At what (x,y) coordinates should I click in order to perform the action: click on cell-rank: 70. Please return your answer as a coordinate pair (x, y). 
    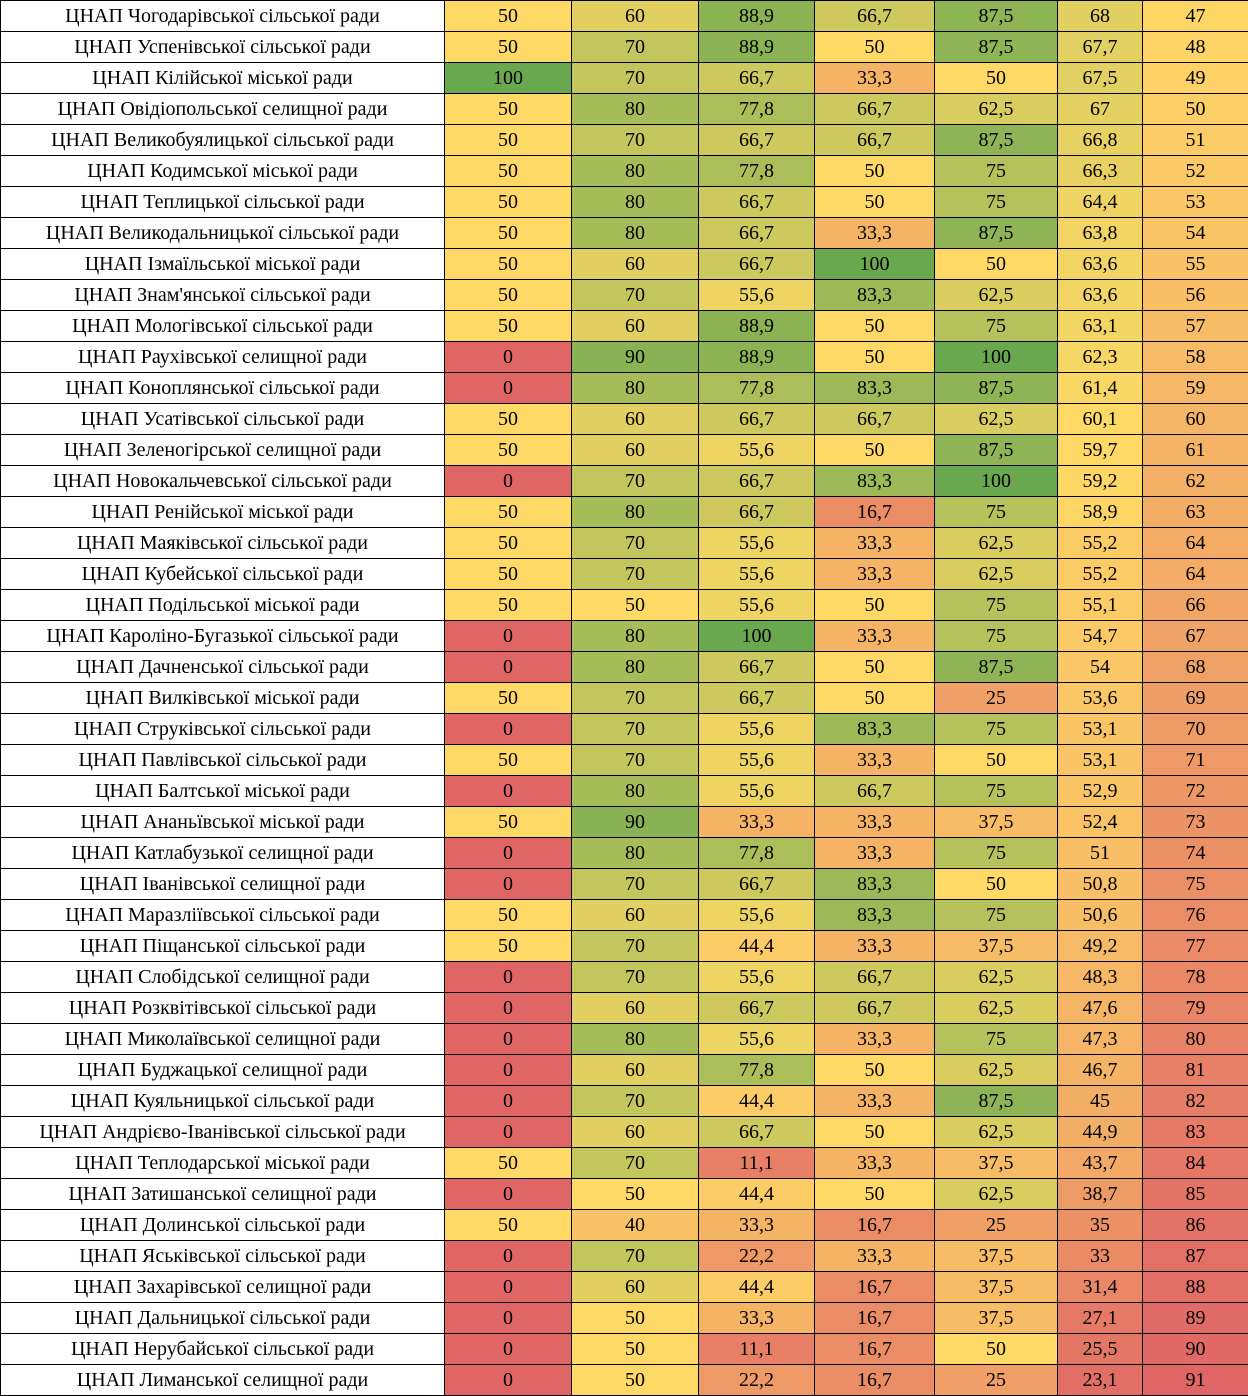
    Looking at the image, I should click on (1195, 729).